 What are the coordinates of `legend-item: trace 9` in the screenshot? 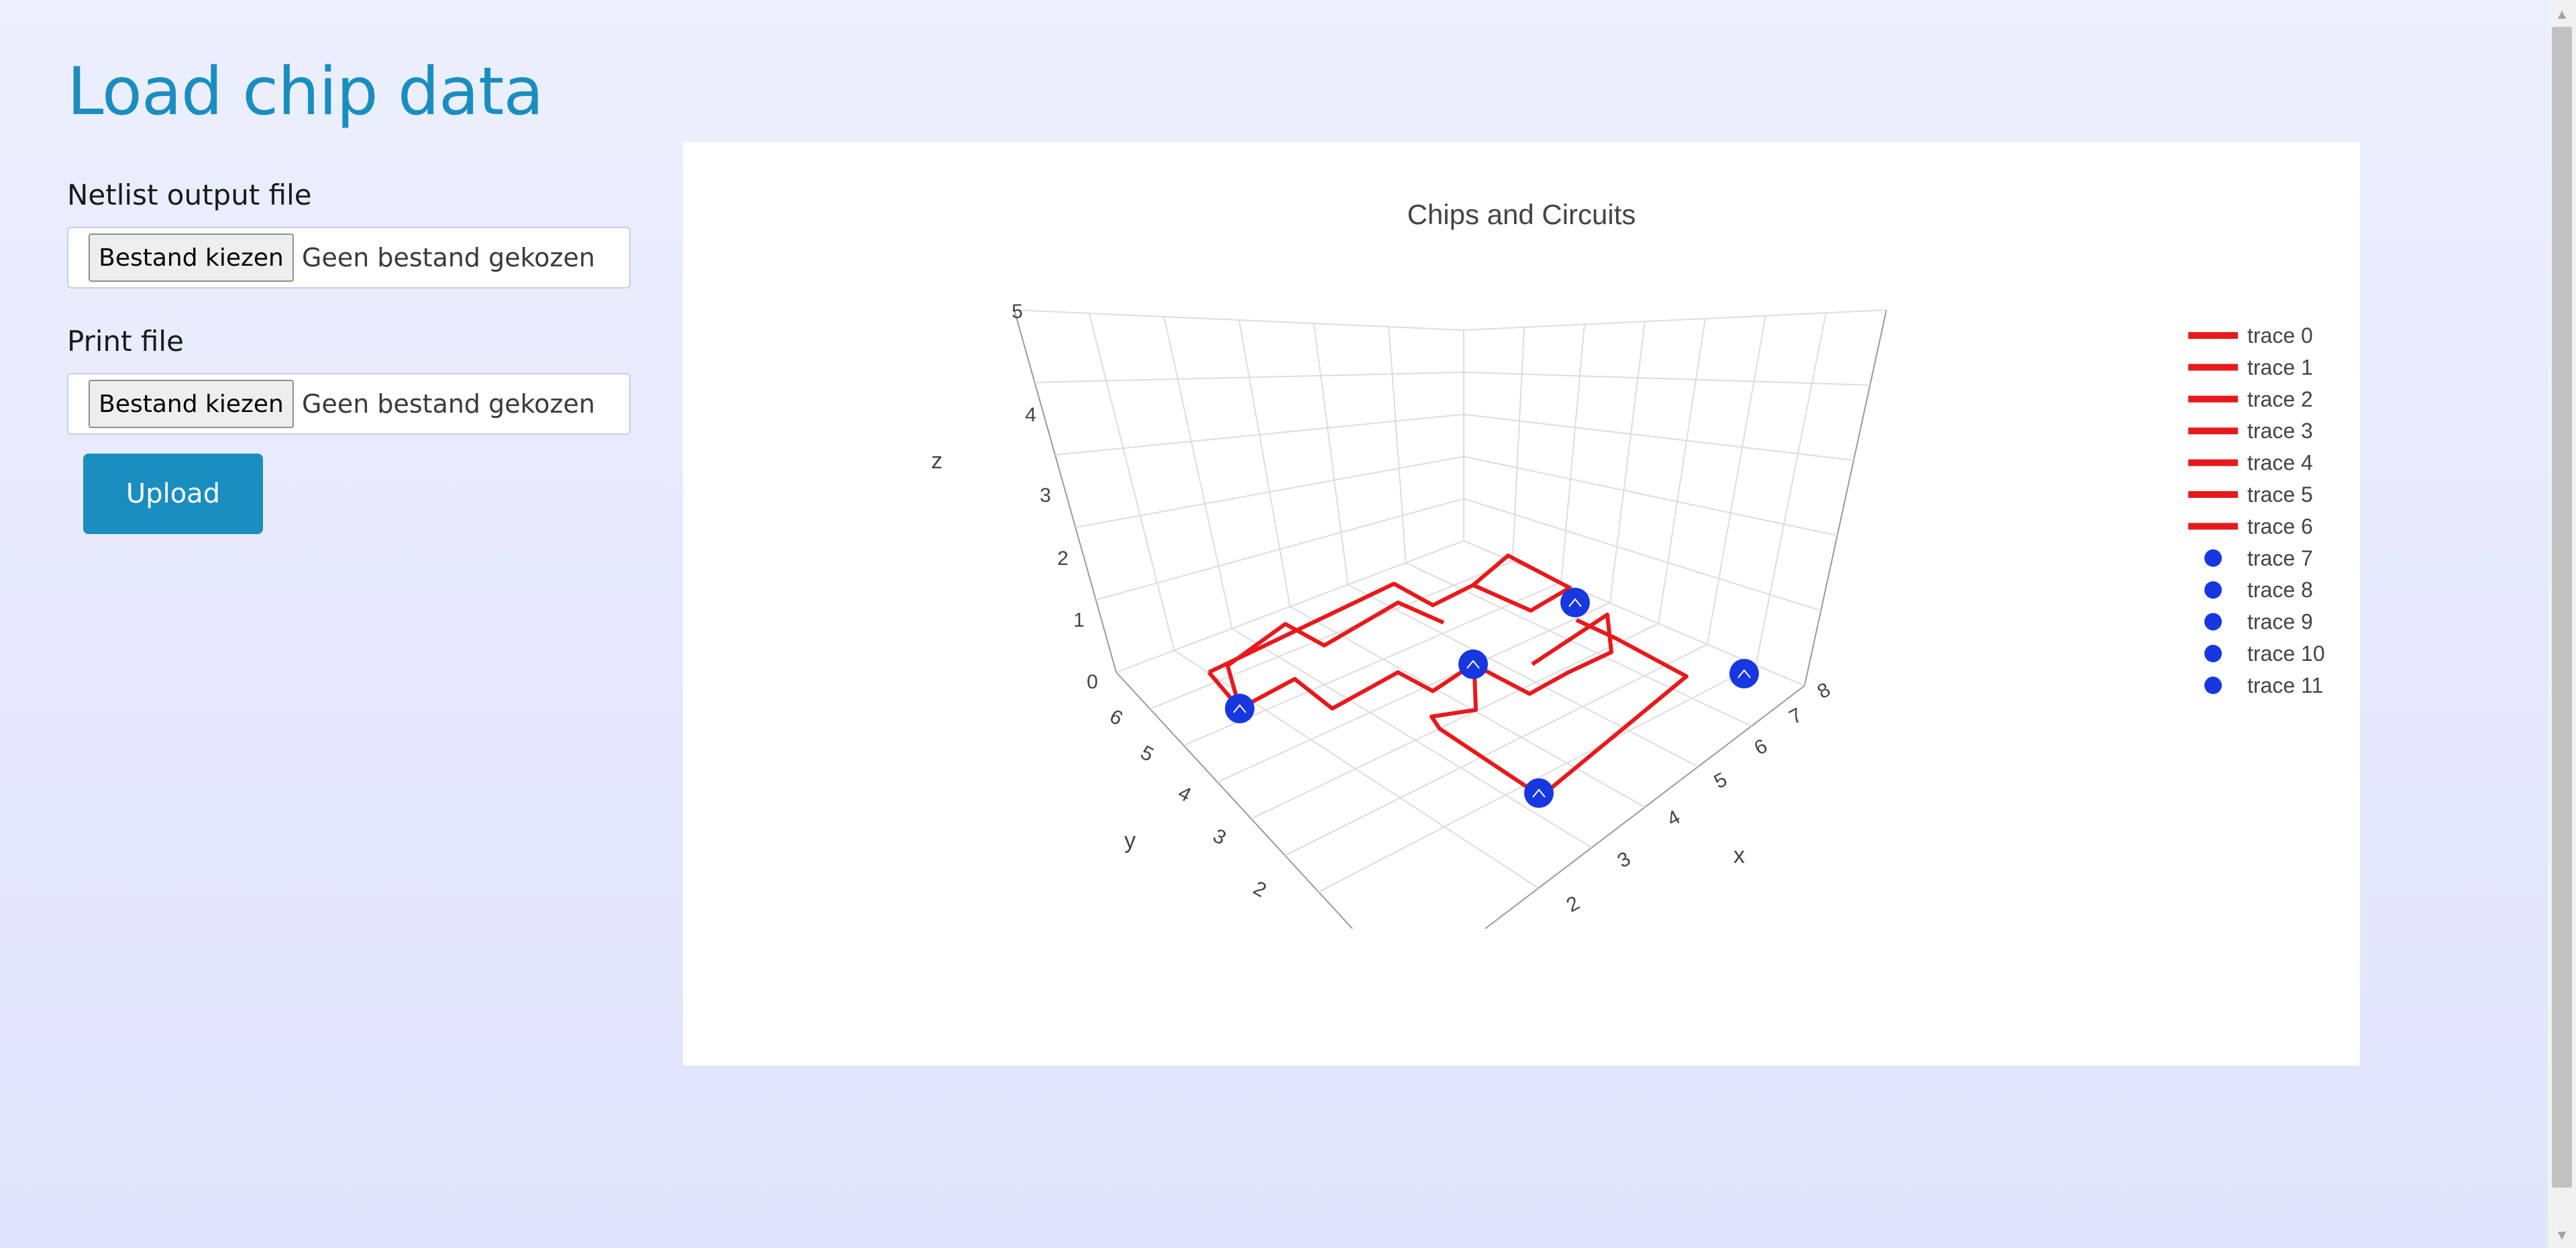 It's located at (2258, 622).